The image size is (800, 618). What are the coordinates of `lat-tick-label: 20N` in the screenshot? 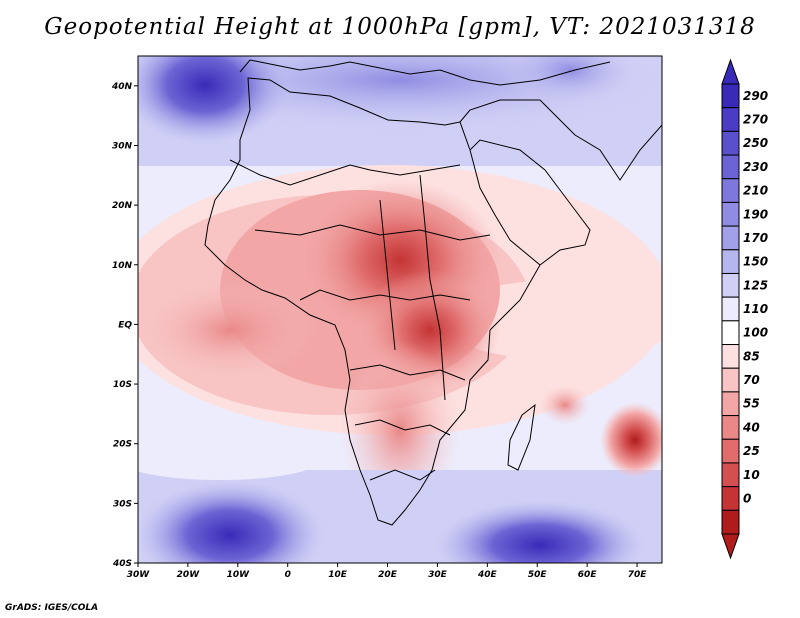 It's located at (122, 206).